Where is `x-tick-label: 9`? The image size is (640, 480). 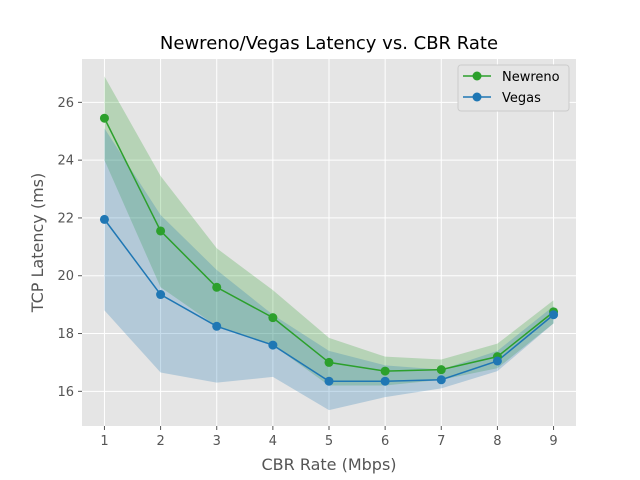
x-tick-label: 9 is located at coordinates (553, 441).